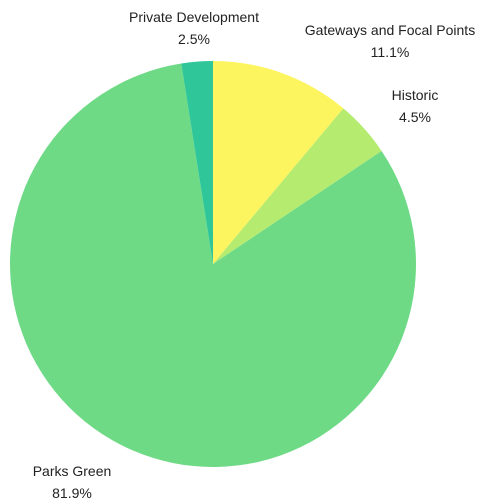 Image resolution: width=491 pixels, height=504 pixels. I want to click on slice-label-value: 11.1%, so click(390, 52).